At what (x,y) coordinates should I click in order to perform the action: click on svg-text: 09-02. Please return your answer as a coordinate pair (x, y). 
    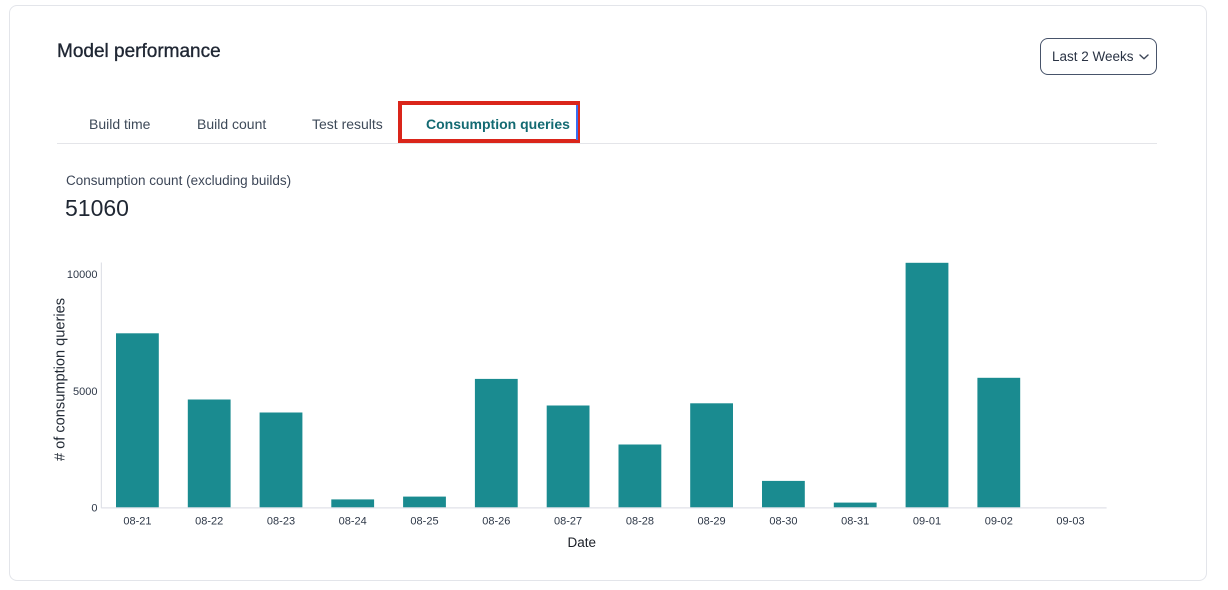
    Looking at the image, I should click on (999, 522).